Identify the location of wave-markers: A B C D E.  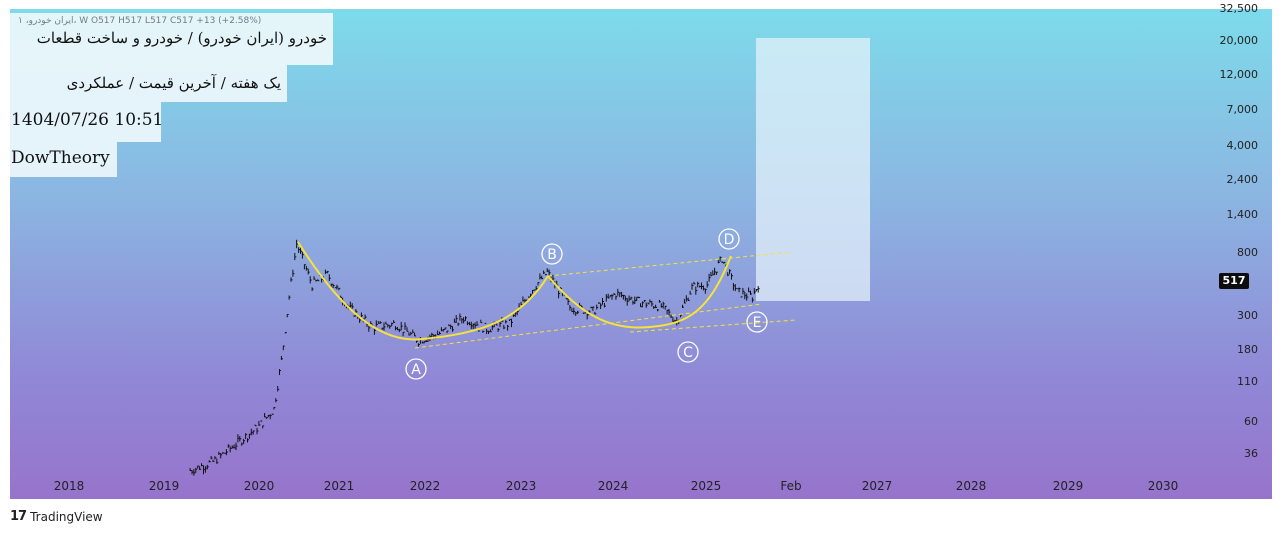
(586, 304).